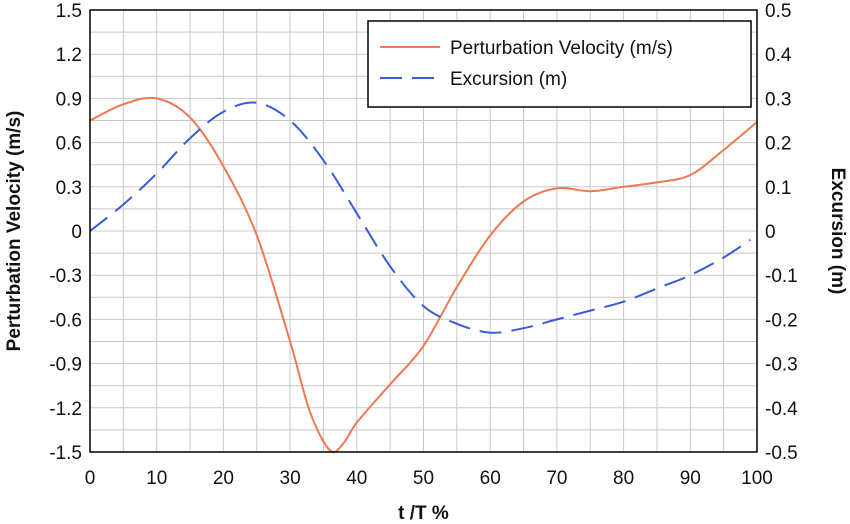  I want to click on y-tick-label-right: 0.2, so click(778, 144).